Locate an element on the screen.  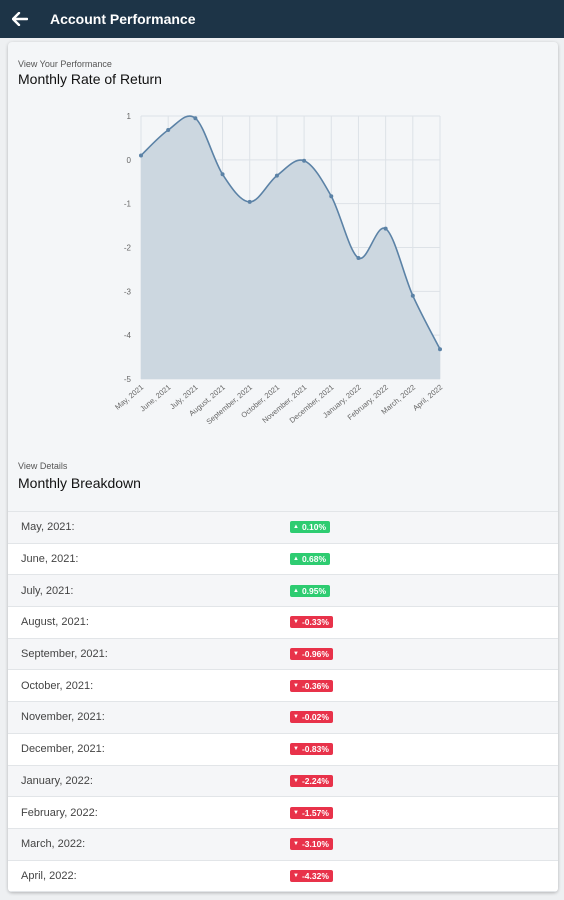
month-label: March, 2022: is located at coordinates (53, 844).